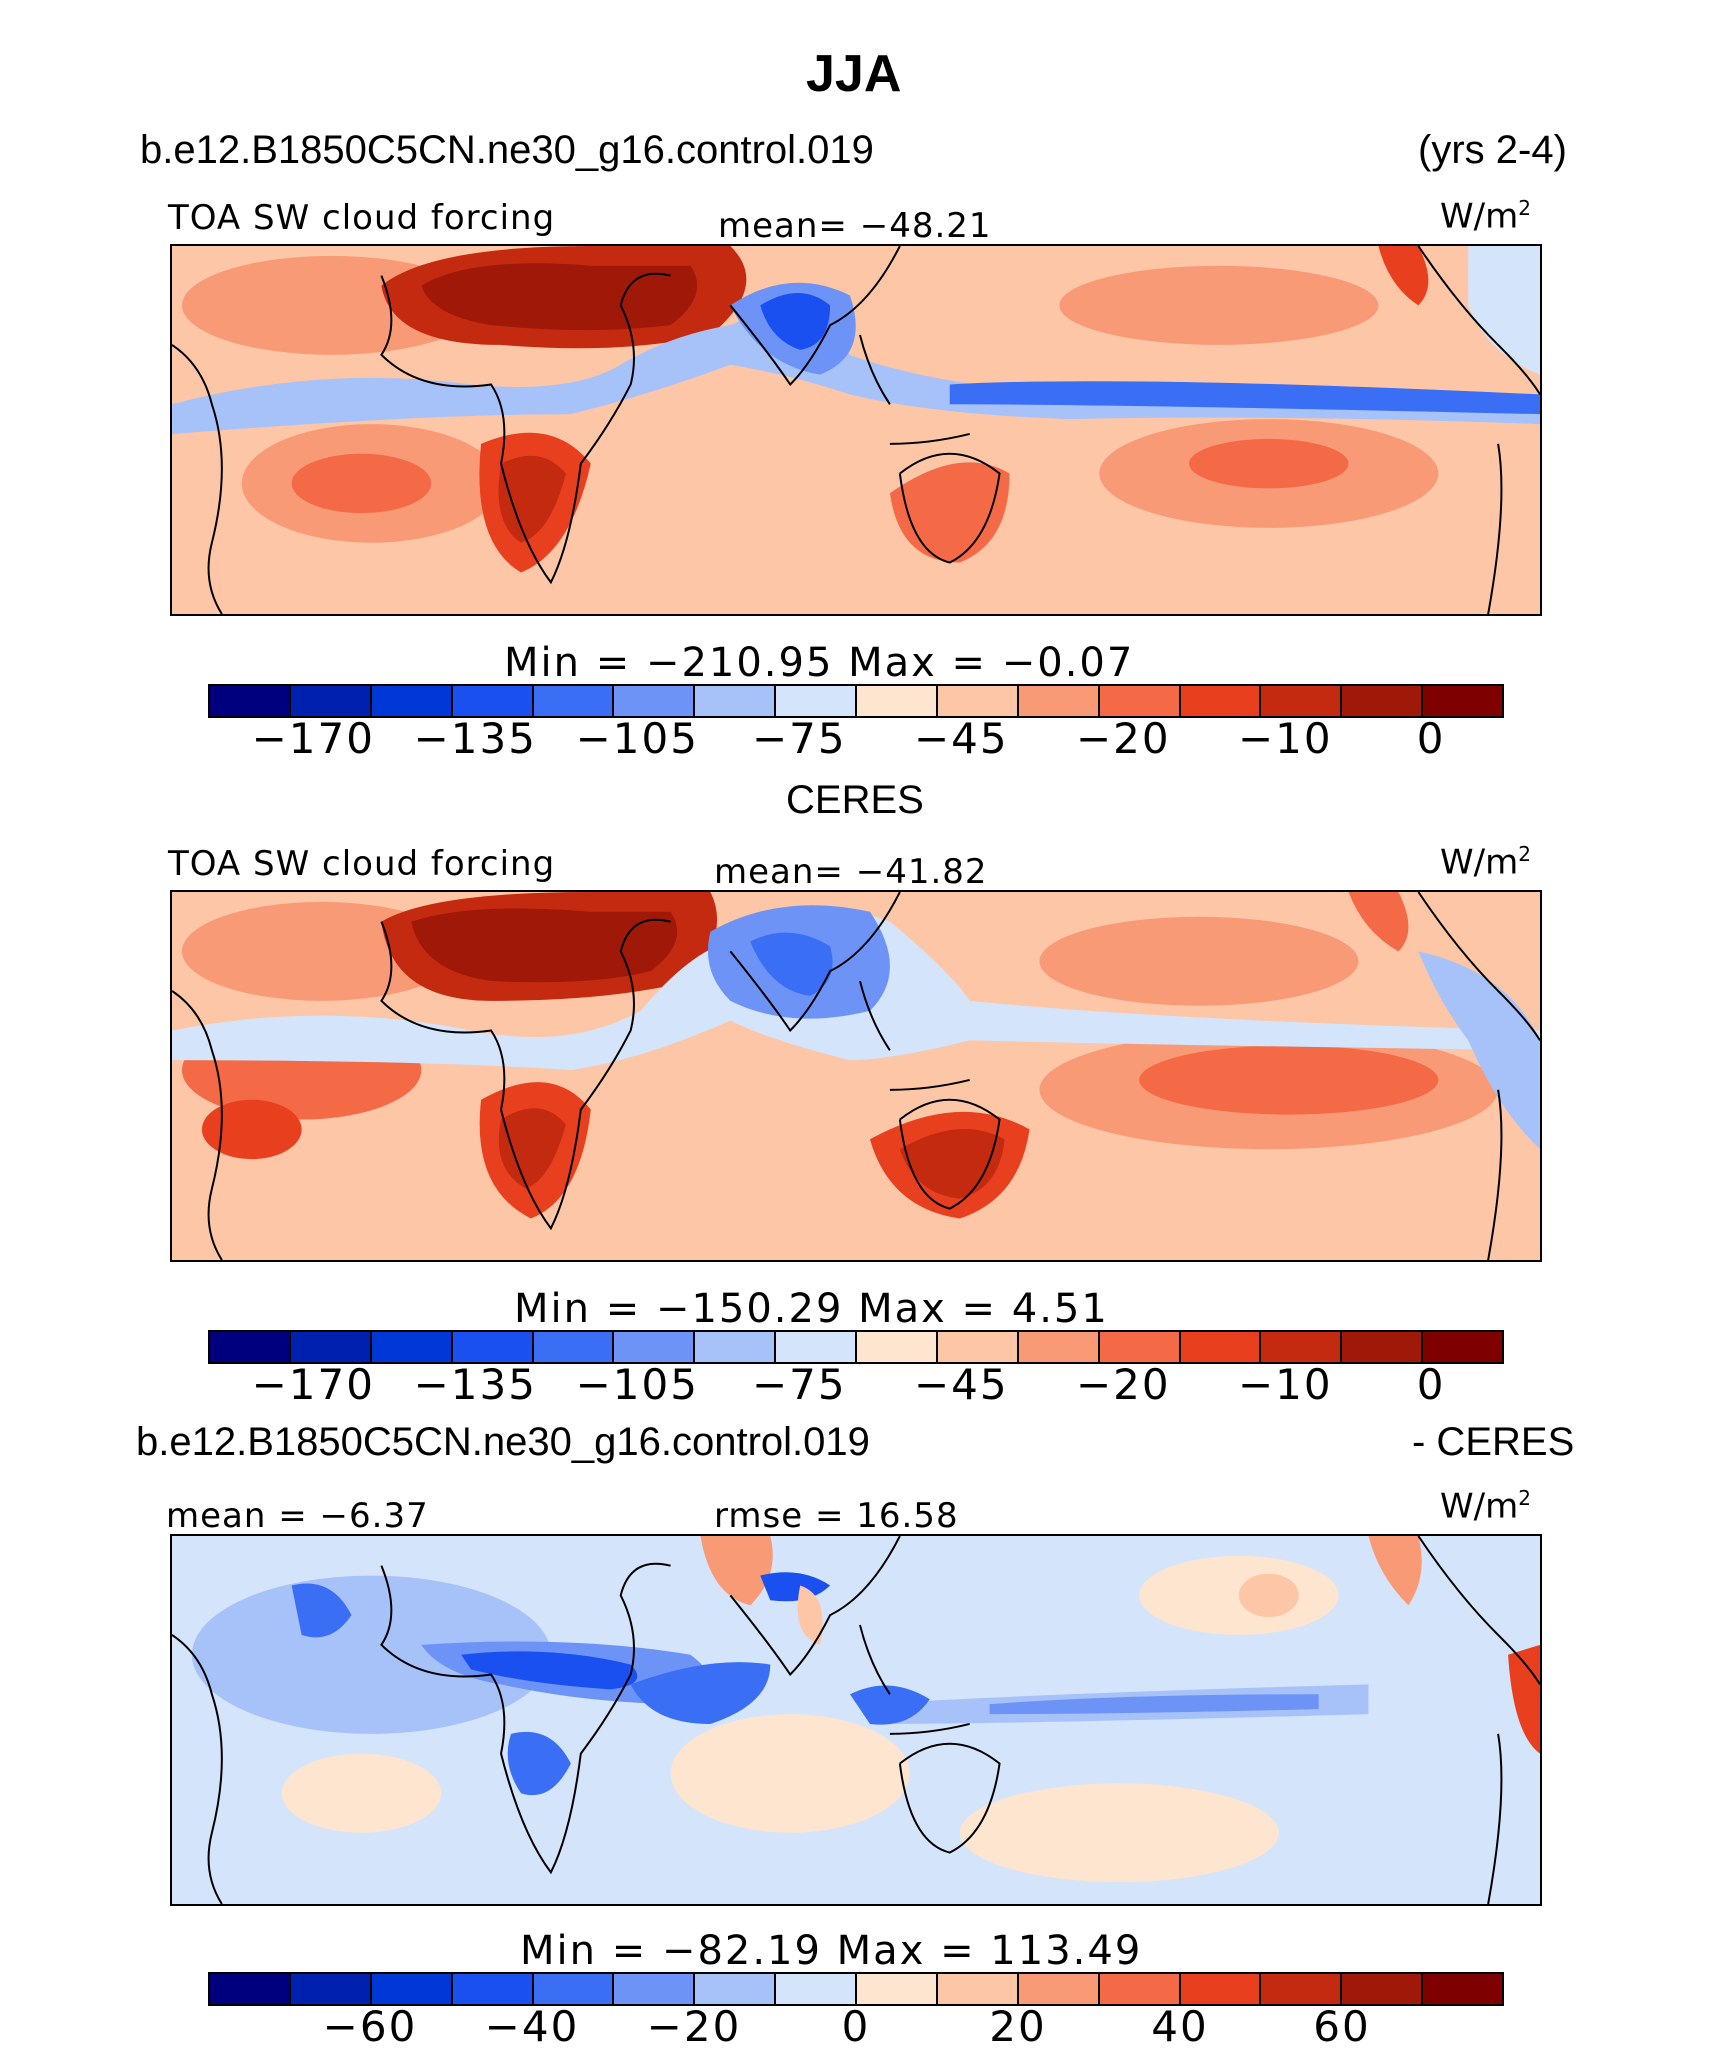 Image resolution: width=1710 pixels, height=2064 pixels. I want to click on panel1-mean-label: mean= −48.21, so click(855, 226).